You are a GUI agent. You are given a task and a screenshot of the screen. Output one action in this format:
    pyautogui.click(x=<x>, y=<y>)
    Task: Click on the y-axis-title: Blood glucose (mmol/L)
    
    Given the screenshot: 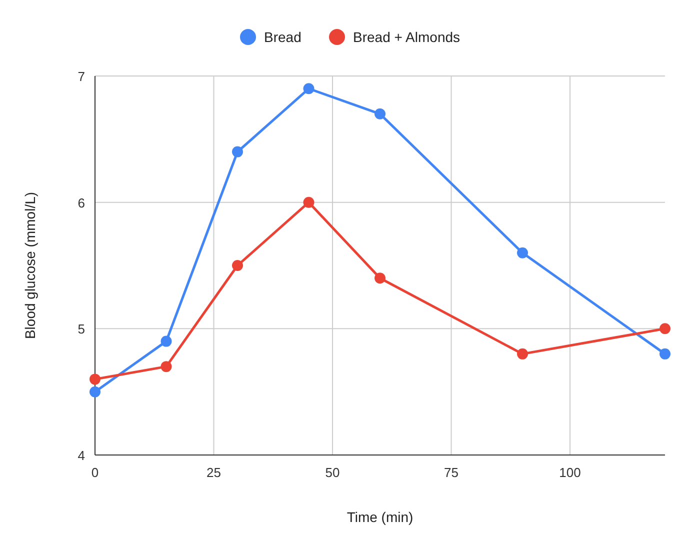 What is the action you would take?
    pyautogui.click(x=30, y=266)
    